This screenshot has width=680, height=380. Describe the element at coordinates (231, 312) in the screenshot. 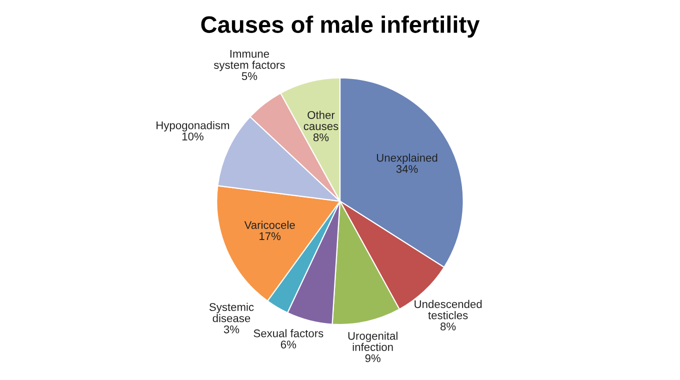

I see `slice-label: Systemic disease` at that location.